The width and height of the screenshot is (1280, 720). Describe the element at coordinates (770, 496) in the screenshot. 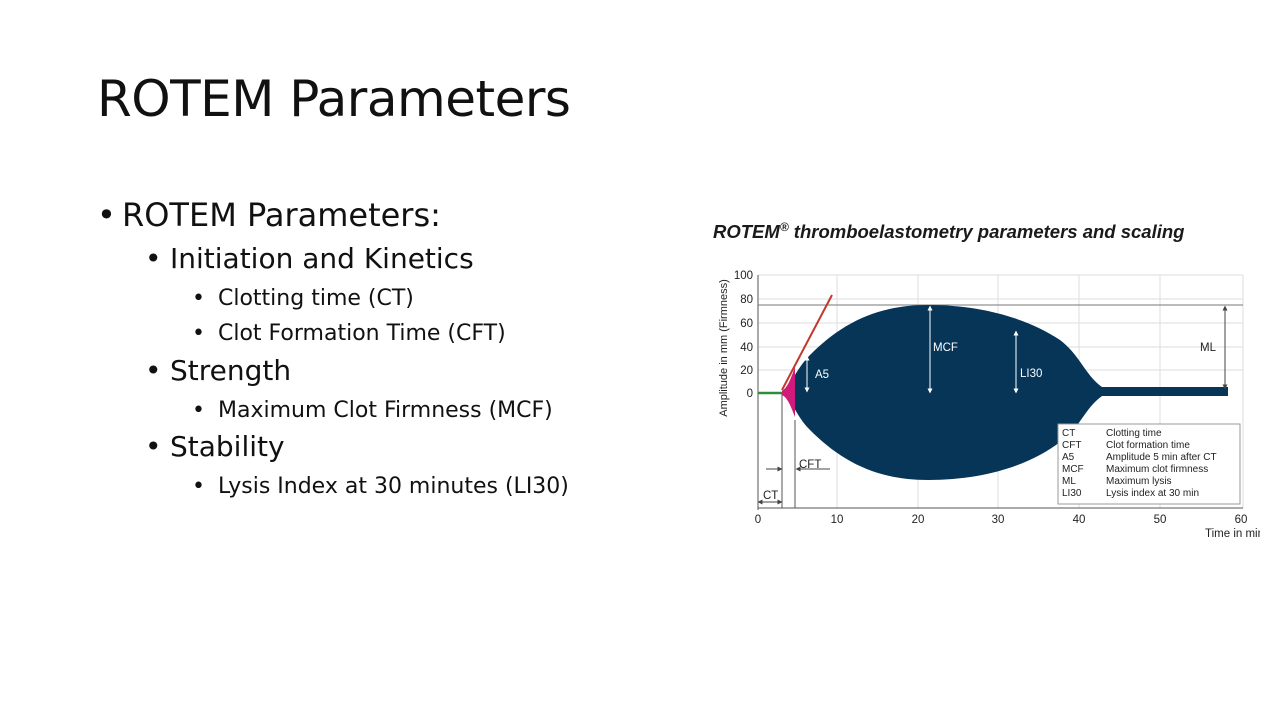

I see `ct-label: CT` at that location.